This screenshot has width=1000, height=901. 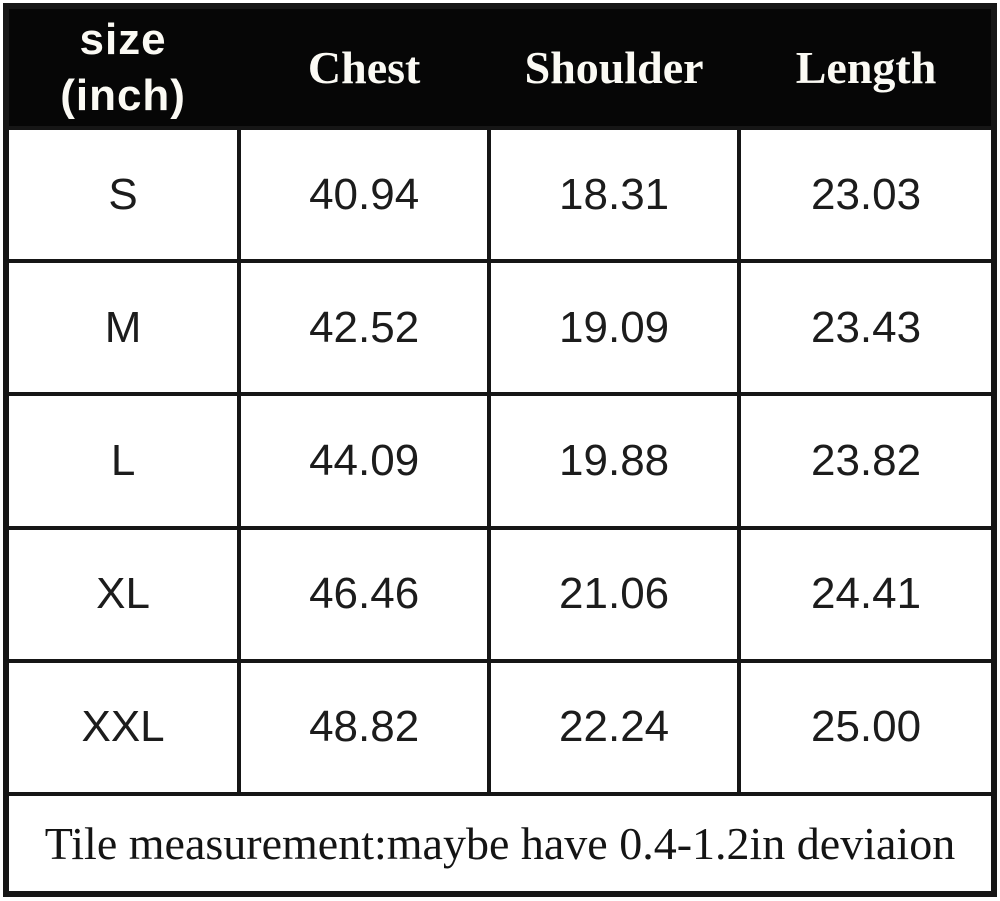 I want to click on shoulder-value: 19.88, so click(x=614, y=461).